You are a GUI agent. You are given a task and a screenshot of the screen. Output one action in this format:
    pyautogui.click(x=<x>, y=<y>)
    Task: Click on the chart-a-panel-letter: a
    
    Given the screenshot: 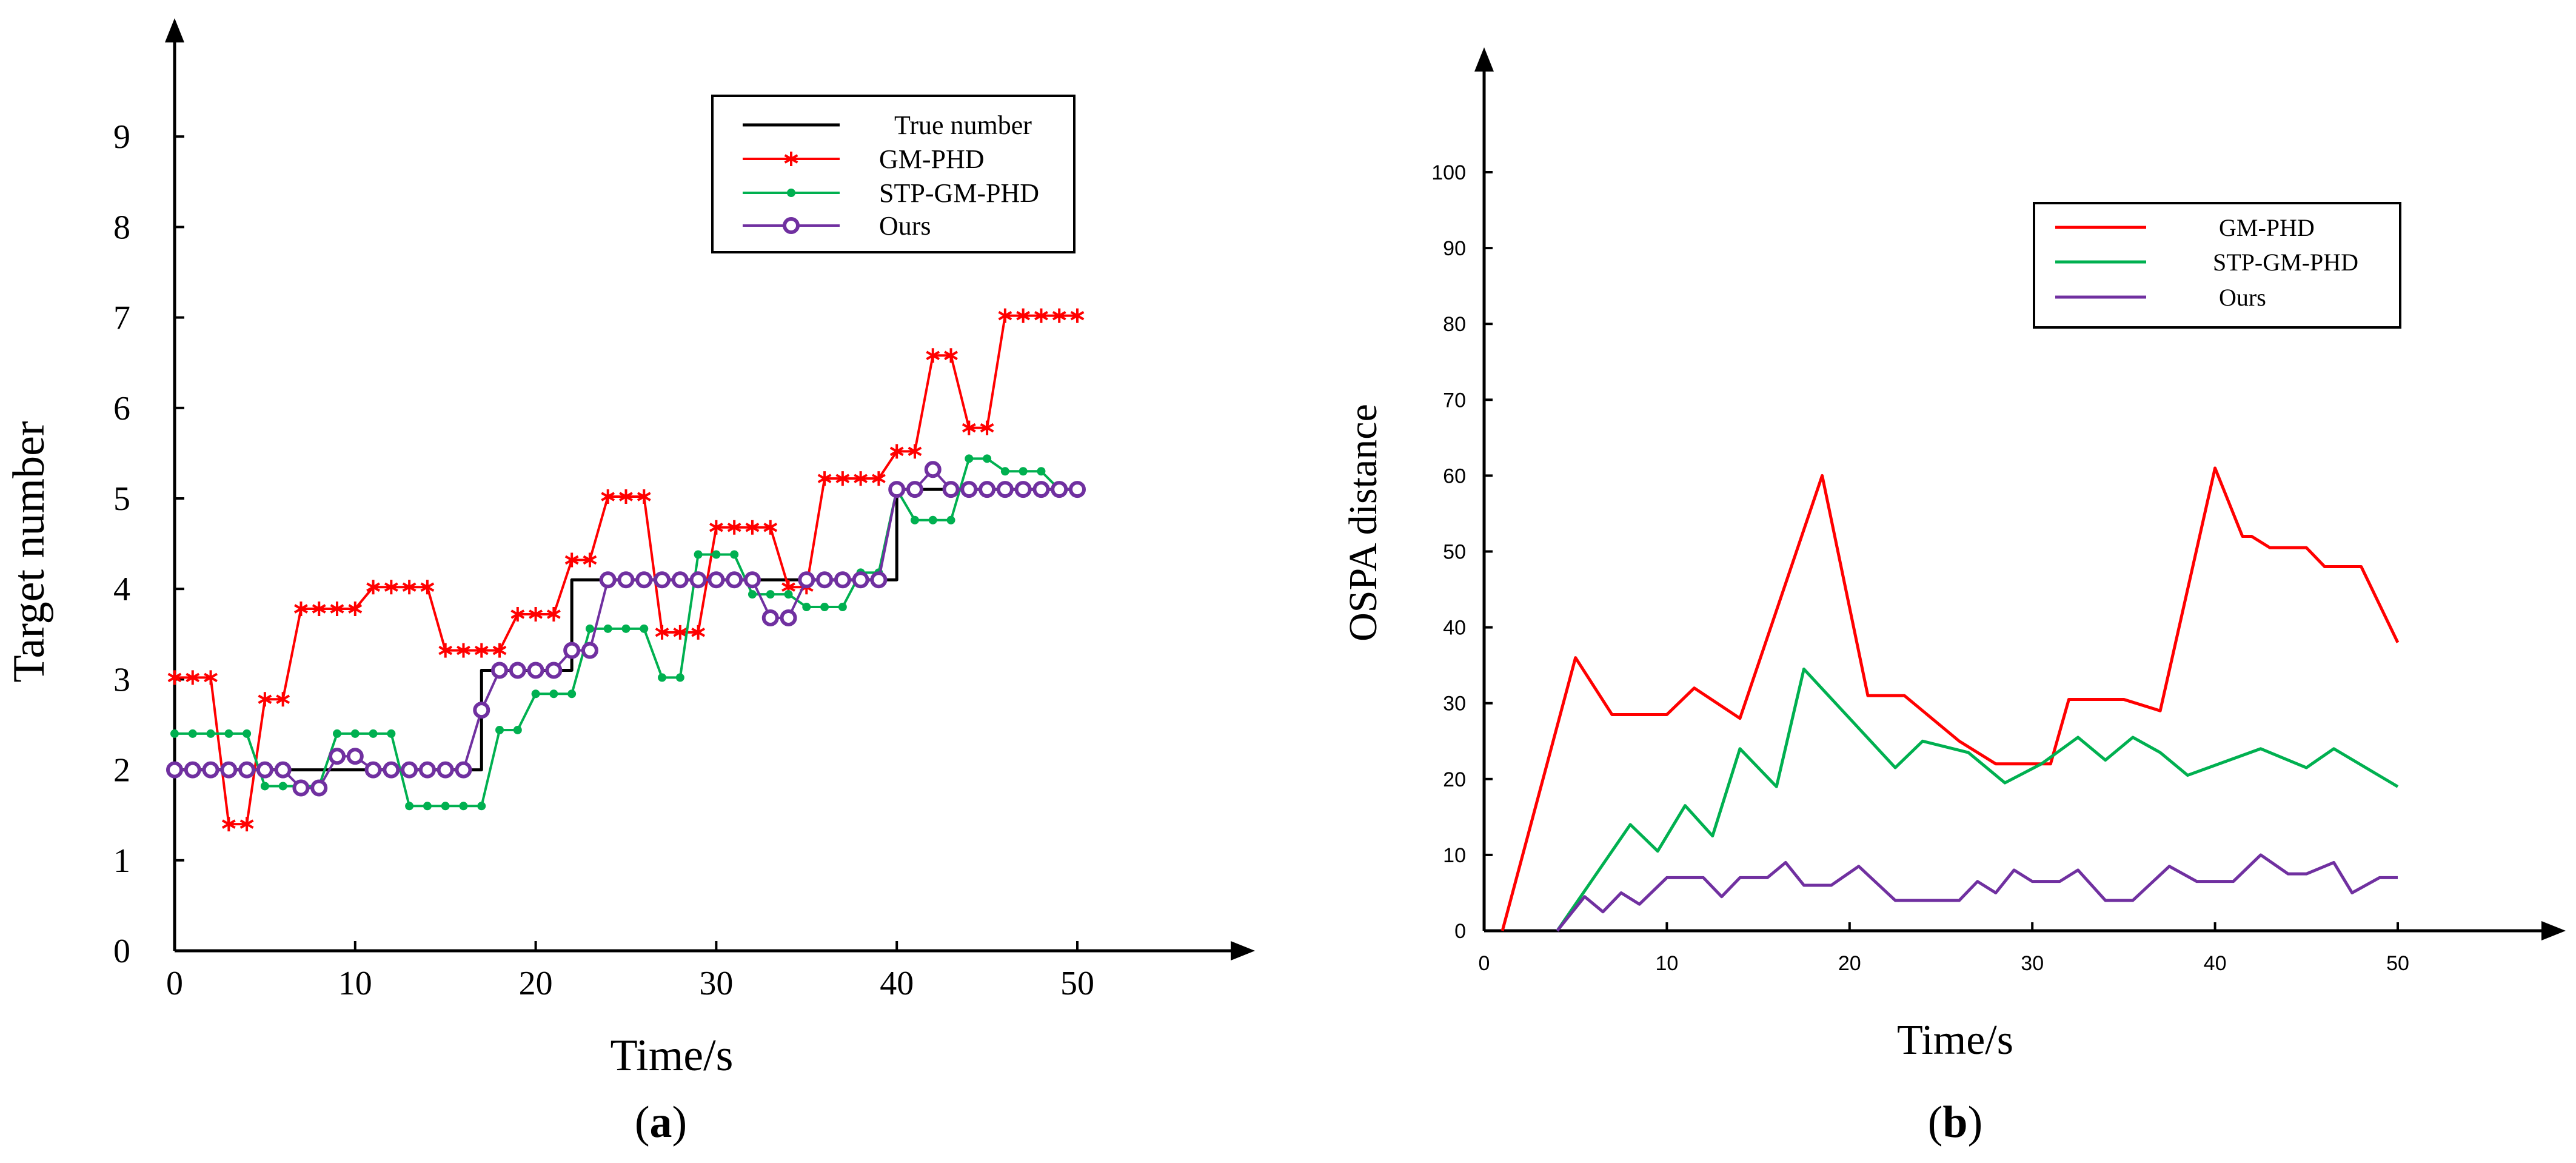 What is the action you would take?
    pyautogui.click(x=661, y=1122)
    